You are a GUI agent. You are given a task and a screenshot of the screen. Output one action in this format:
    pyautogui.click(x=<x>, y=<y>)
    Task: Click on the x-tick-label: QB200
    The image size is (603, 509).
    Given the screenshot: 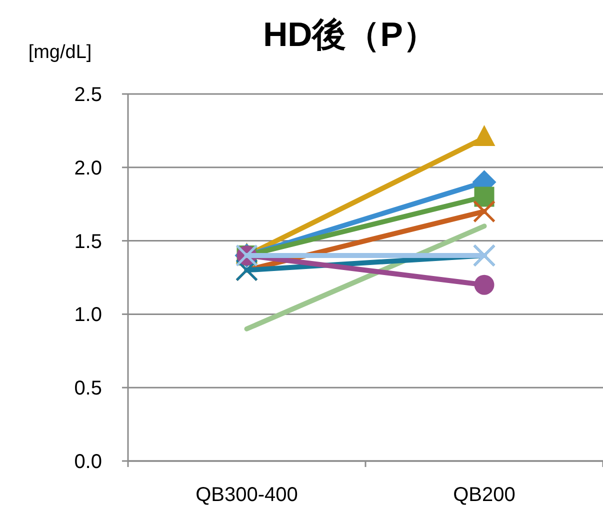 What is the action you would take?
    pyautogui.click(x=484, y=495)
    